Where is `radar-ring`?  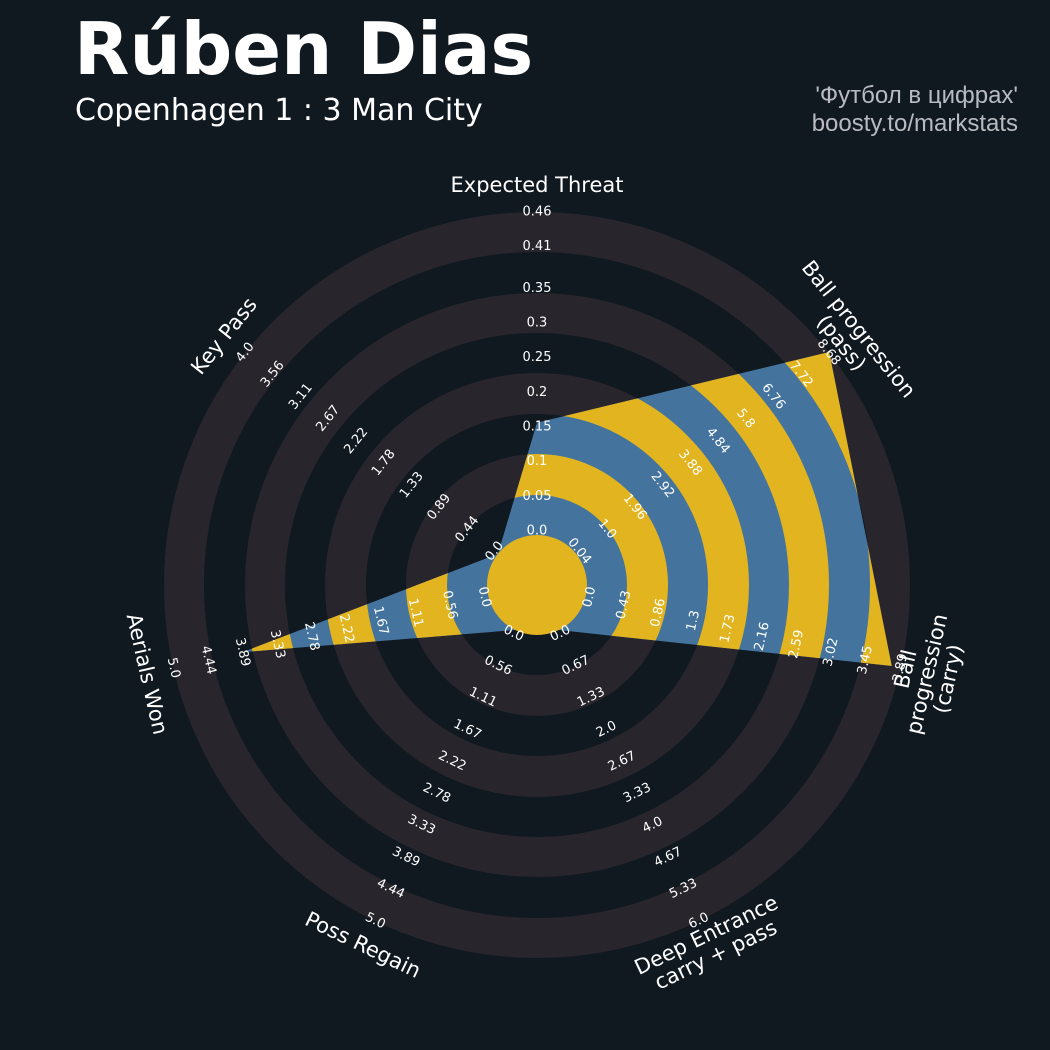
radar-ring is located at coordinates (537, 560).